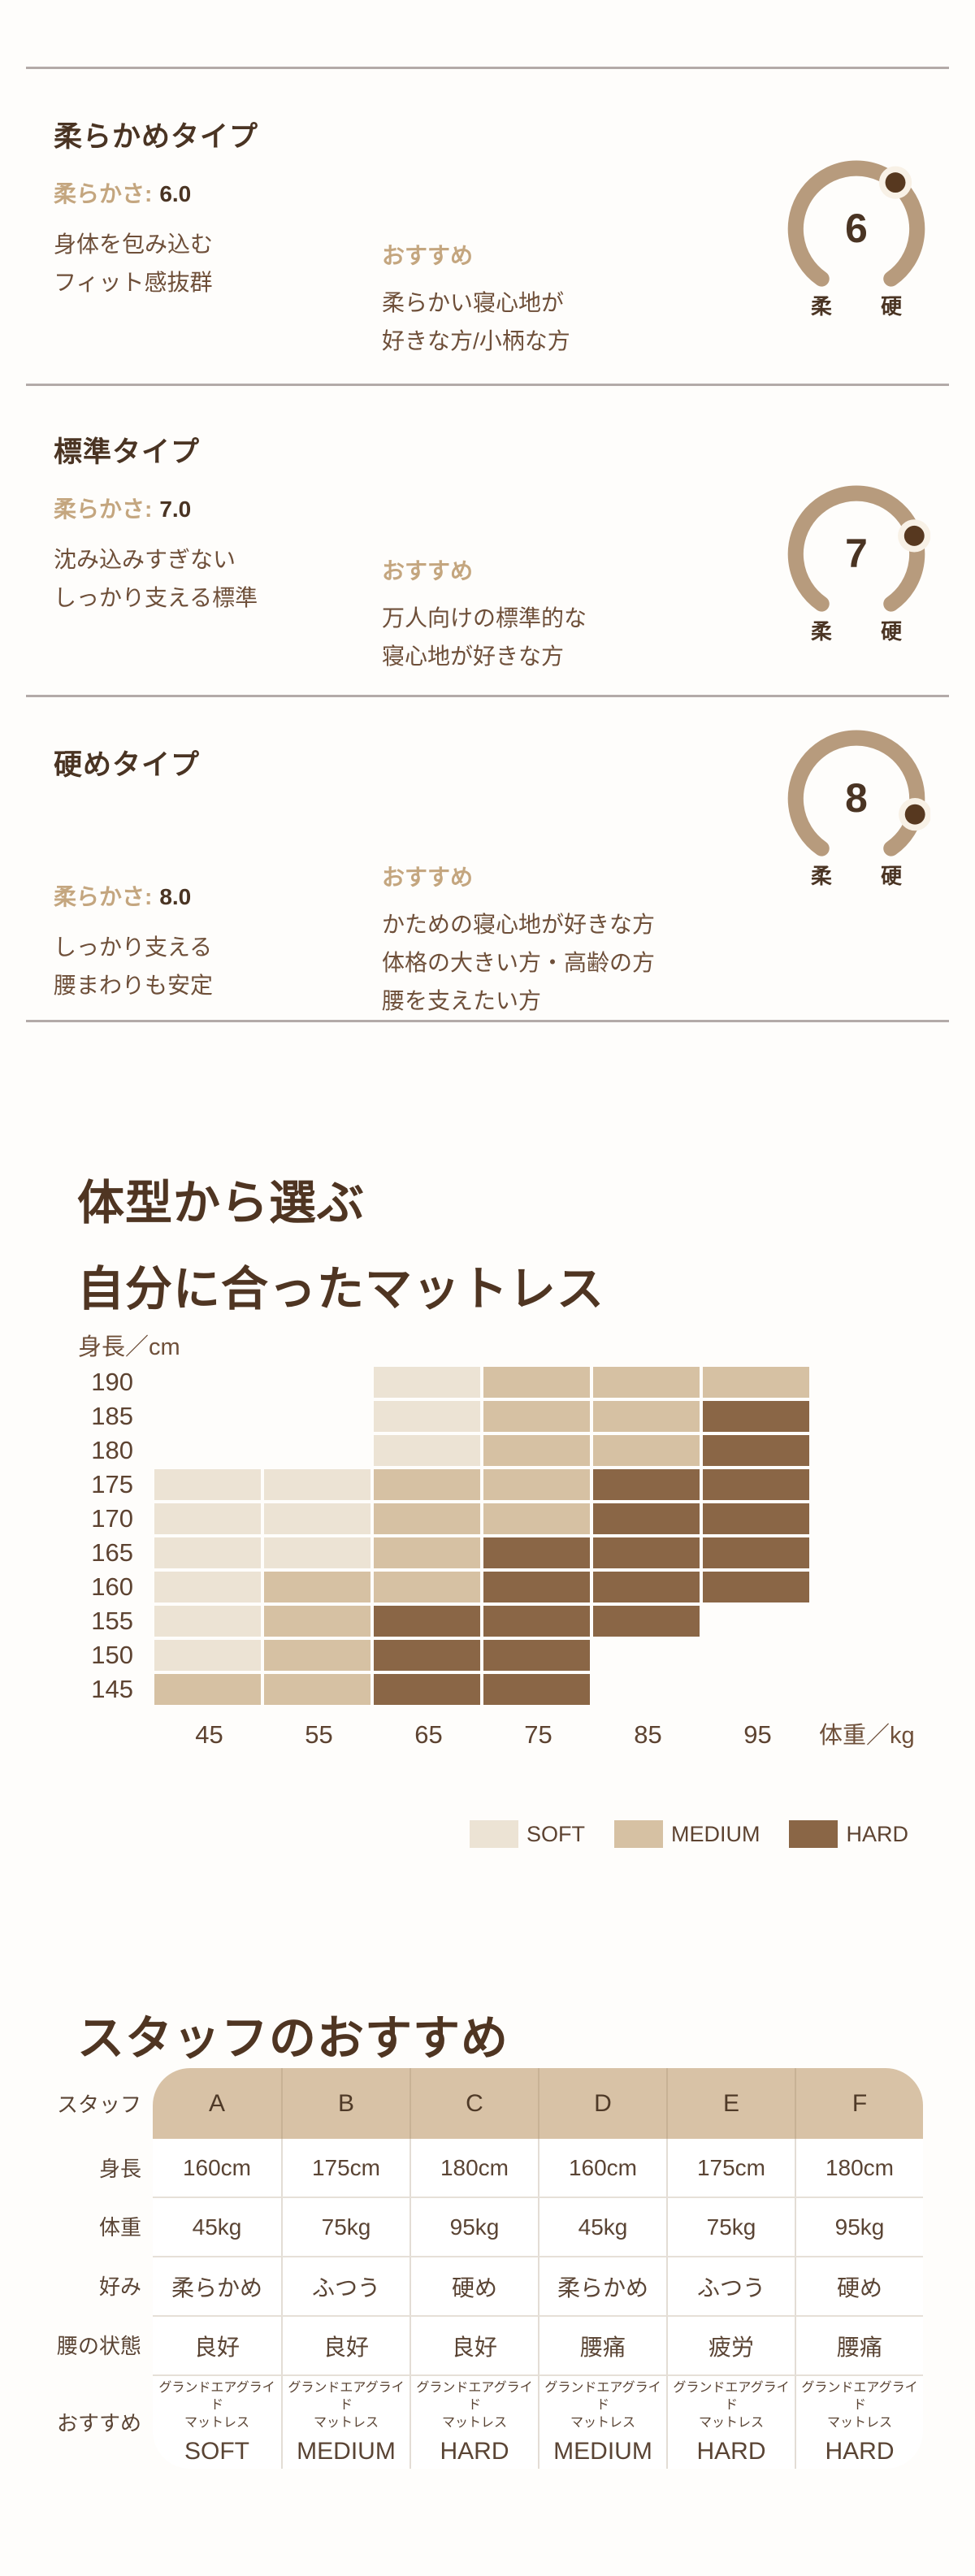 Image resolution: width=975 pixels, height=2576 pixels. Describe the element at coordinates (602, 2103) in the screenshot. I see `column-header-D: D` at that location.